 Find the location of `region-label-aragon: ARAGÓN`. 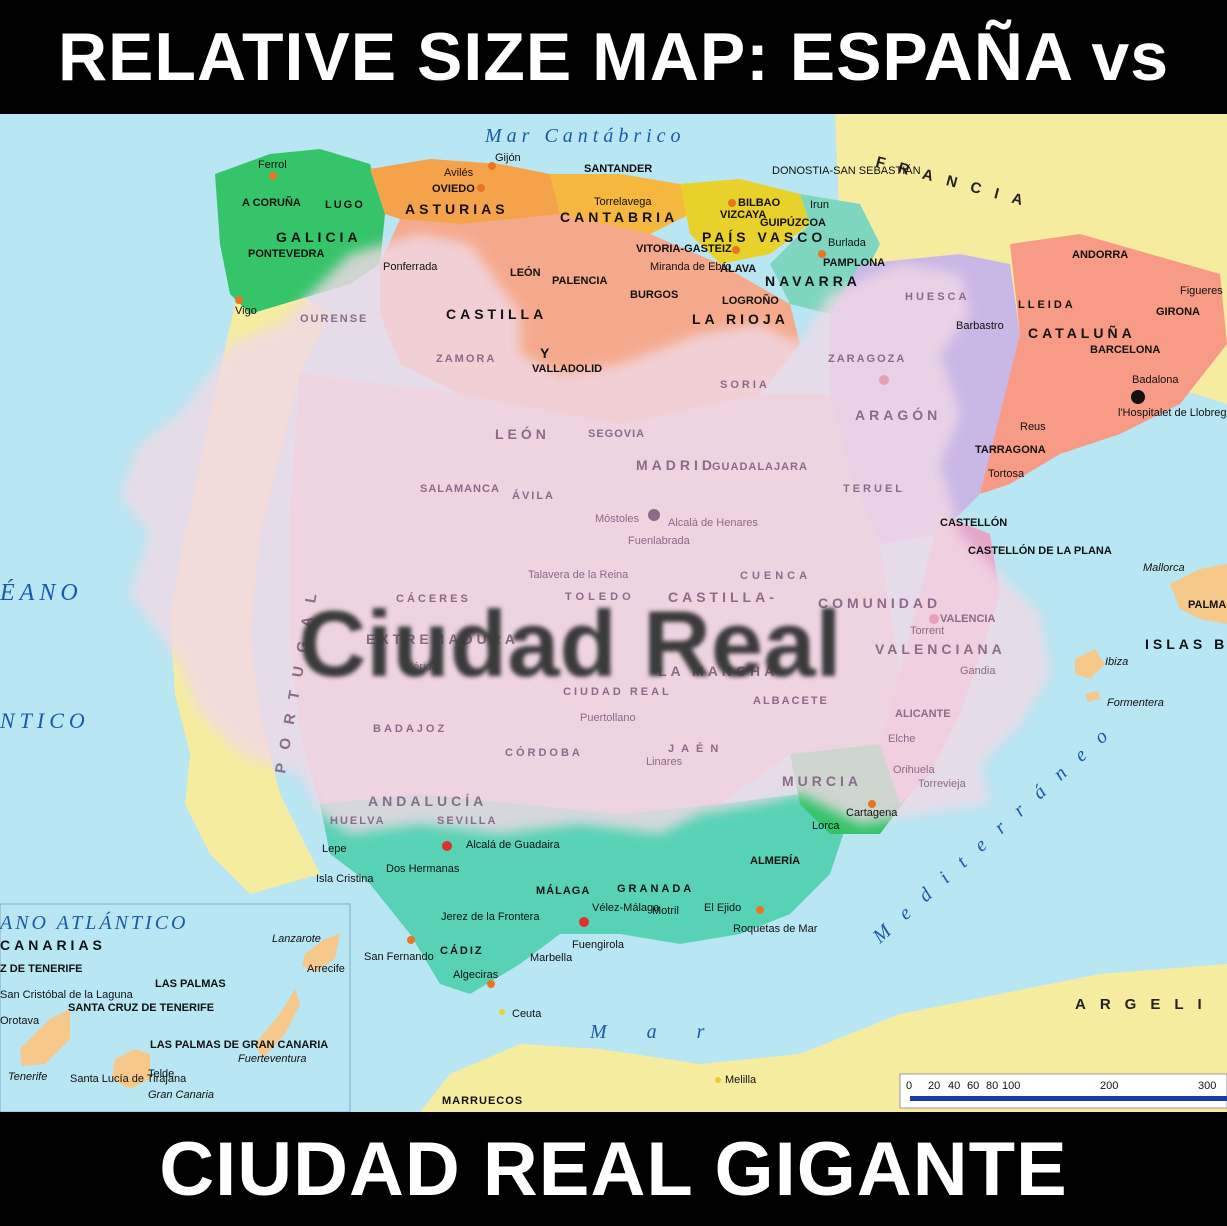

region-label-aragon: ARAGÓN is located at coordinates (898, 414).